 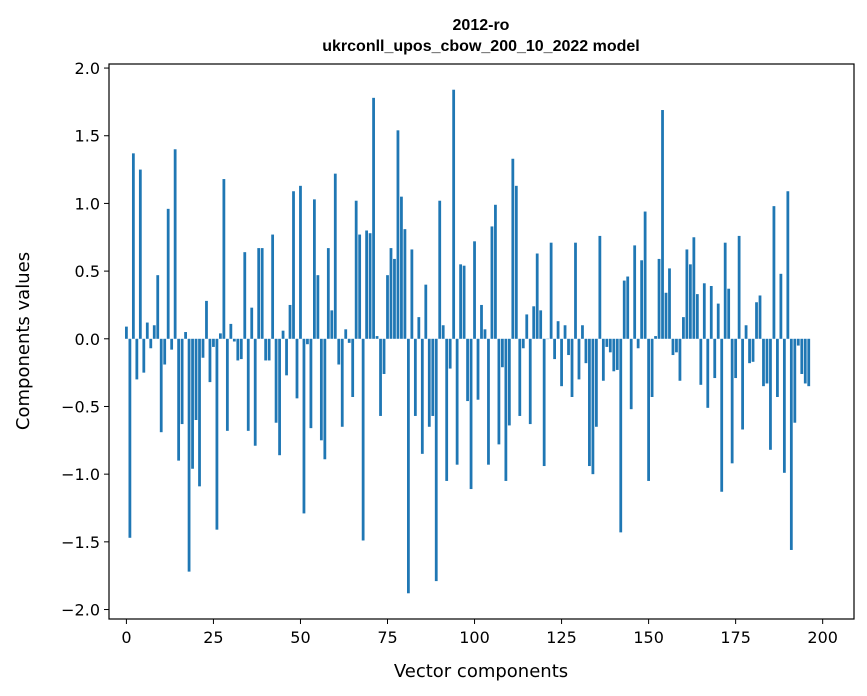 What do you see at coordinates (80, 474) in the screenshot?
I see `y-tick-label: −1.0` at bounding box center [80, 474].